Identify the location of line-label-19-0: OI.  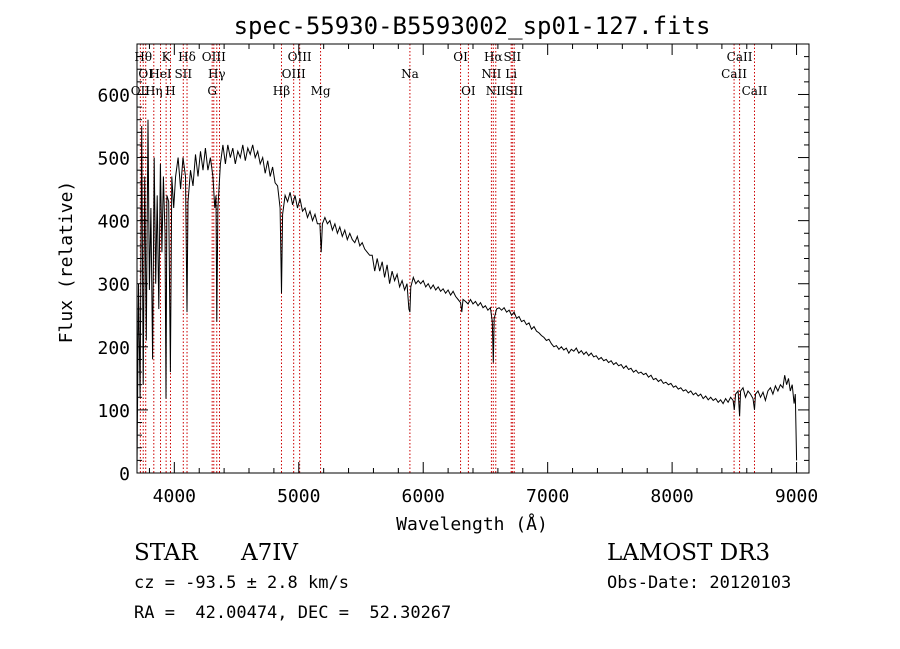
(468, 91).